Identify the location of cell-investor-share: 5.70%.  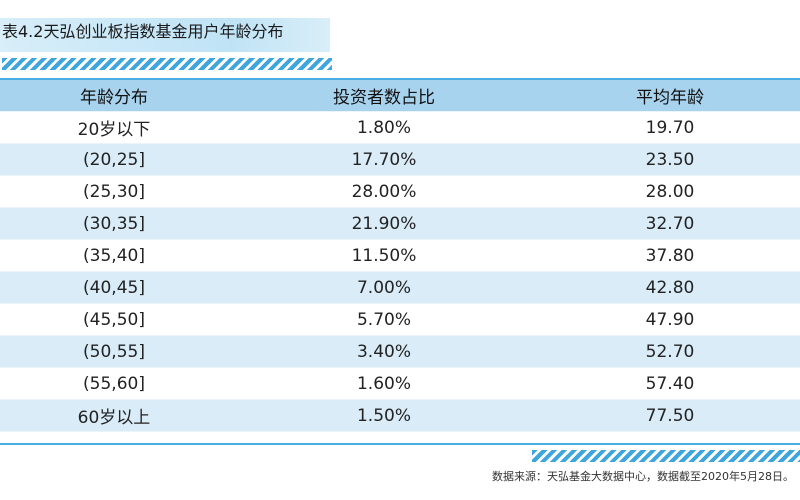
(384, 319).